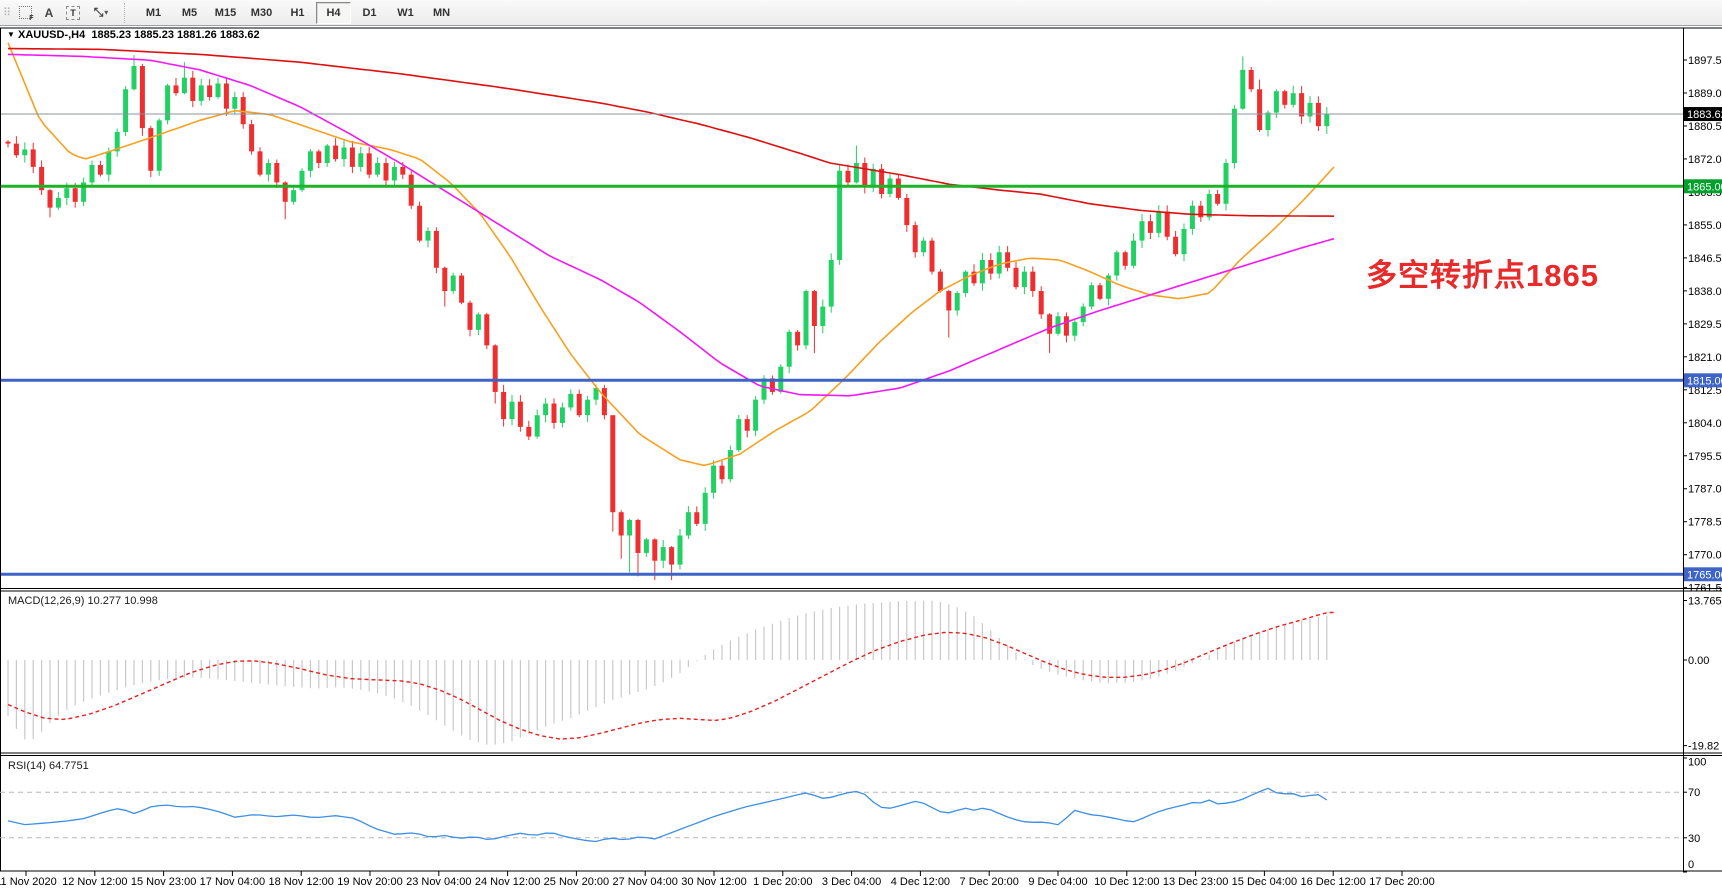  What do you see at coordinates (713, 882) in the screenshot?
I see `time-label: 30 Nov 12:00` at bounding box center [713, 882].